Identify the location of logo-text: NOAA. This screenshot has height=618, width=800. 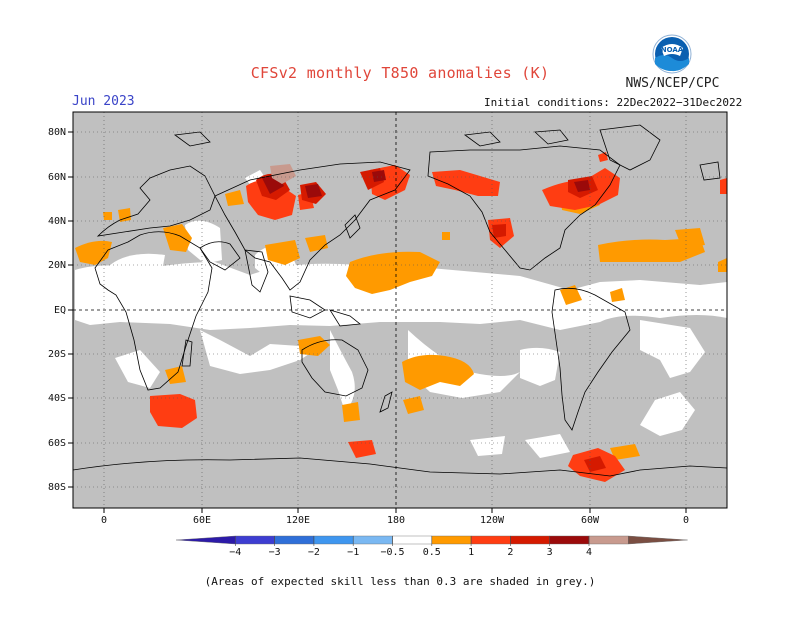
(672, 50).